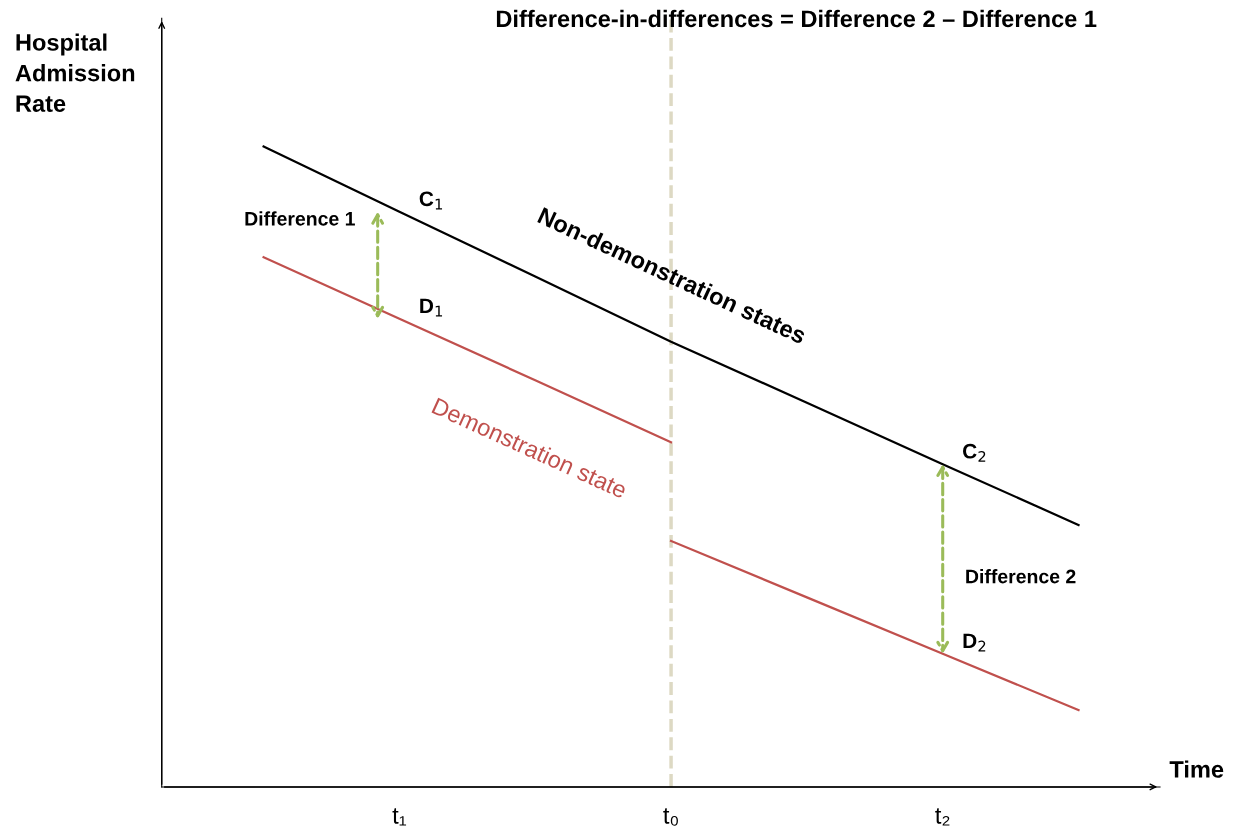 This screenshot has width=1244, height=834. What do you see at coordinates (670, 817) in the screenshot?
I see `x-tick-label: t₀` at bounding box center [670, 817].